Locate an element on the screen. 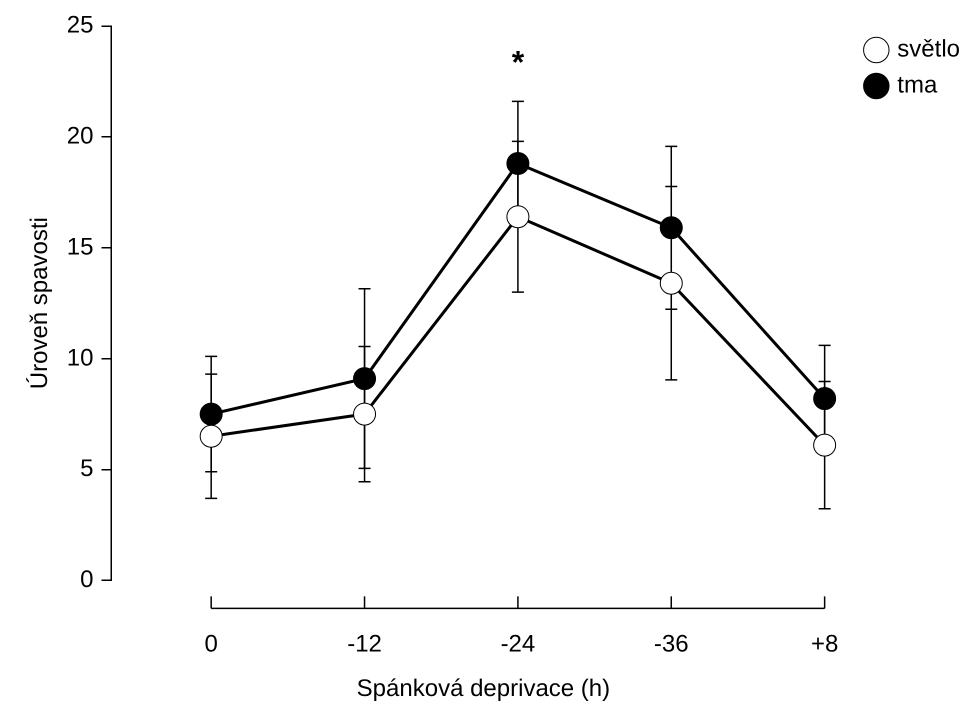 The height and width of the screenshot is (726, 978). y-tick-label: 10 is located at coordinates (80, 358).